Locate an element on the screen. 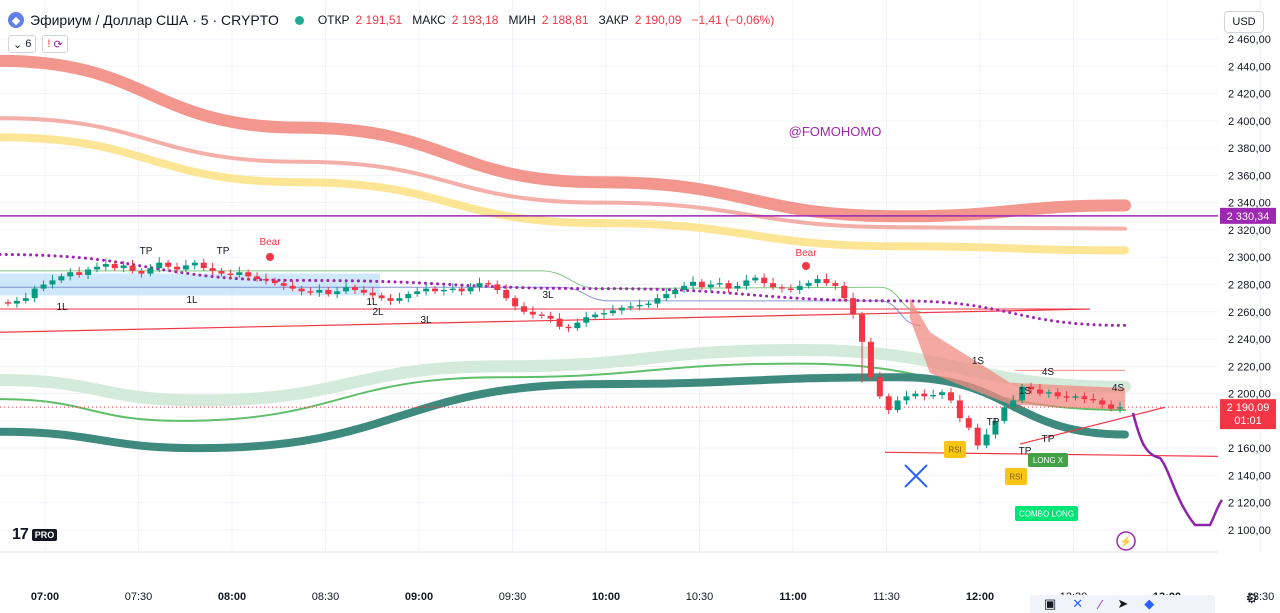 This screenshot has height=613, width=1280. y-tick-label: 2 140,00 is located at coordinates (1249, 476).